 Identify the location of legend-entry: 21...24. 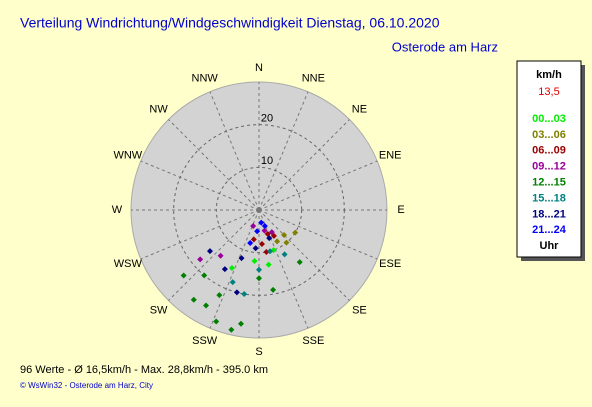
(549, 230).